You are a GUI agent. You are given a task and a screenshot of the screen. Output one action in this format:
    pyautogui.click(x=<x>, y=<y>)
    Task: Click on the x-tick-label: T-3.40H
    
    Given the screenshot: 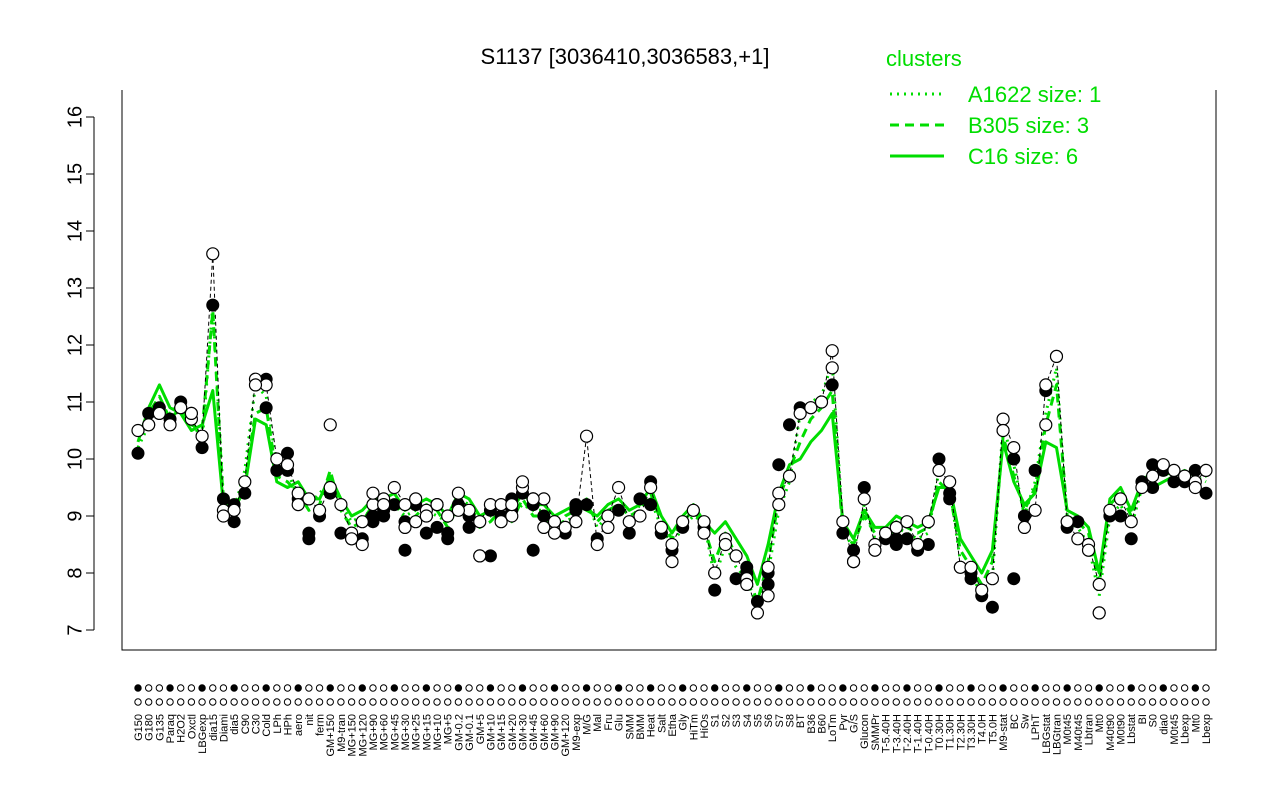 What is the action you would take?
    pyautogui.click(x=897, y=733)
    